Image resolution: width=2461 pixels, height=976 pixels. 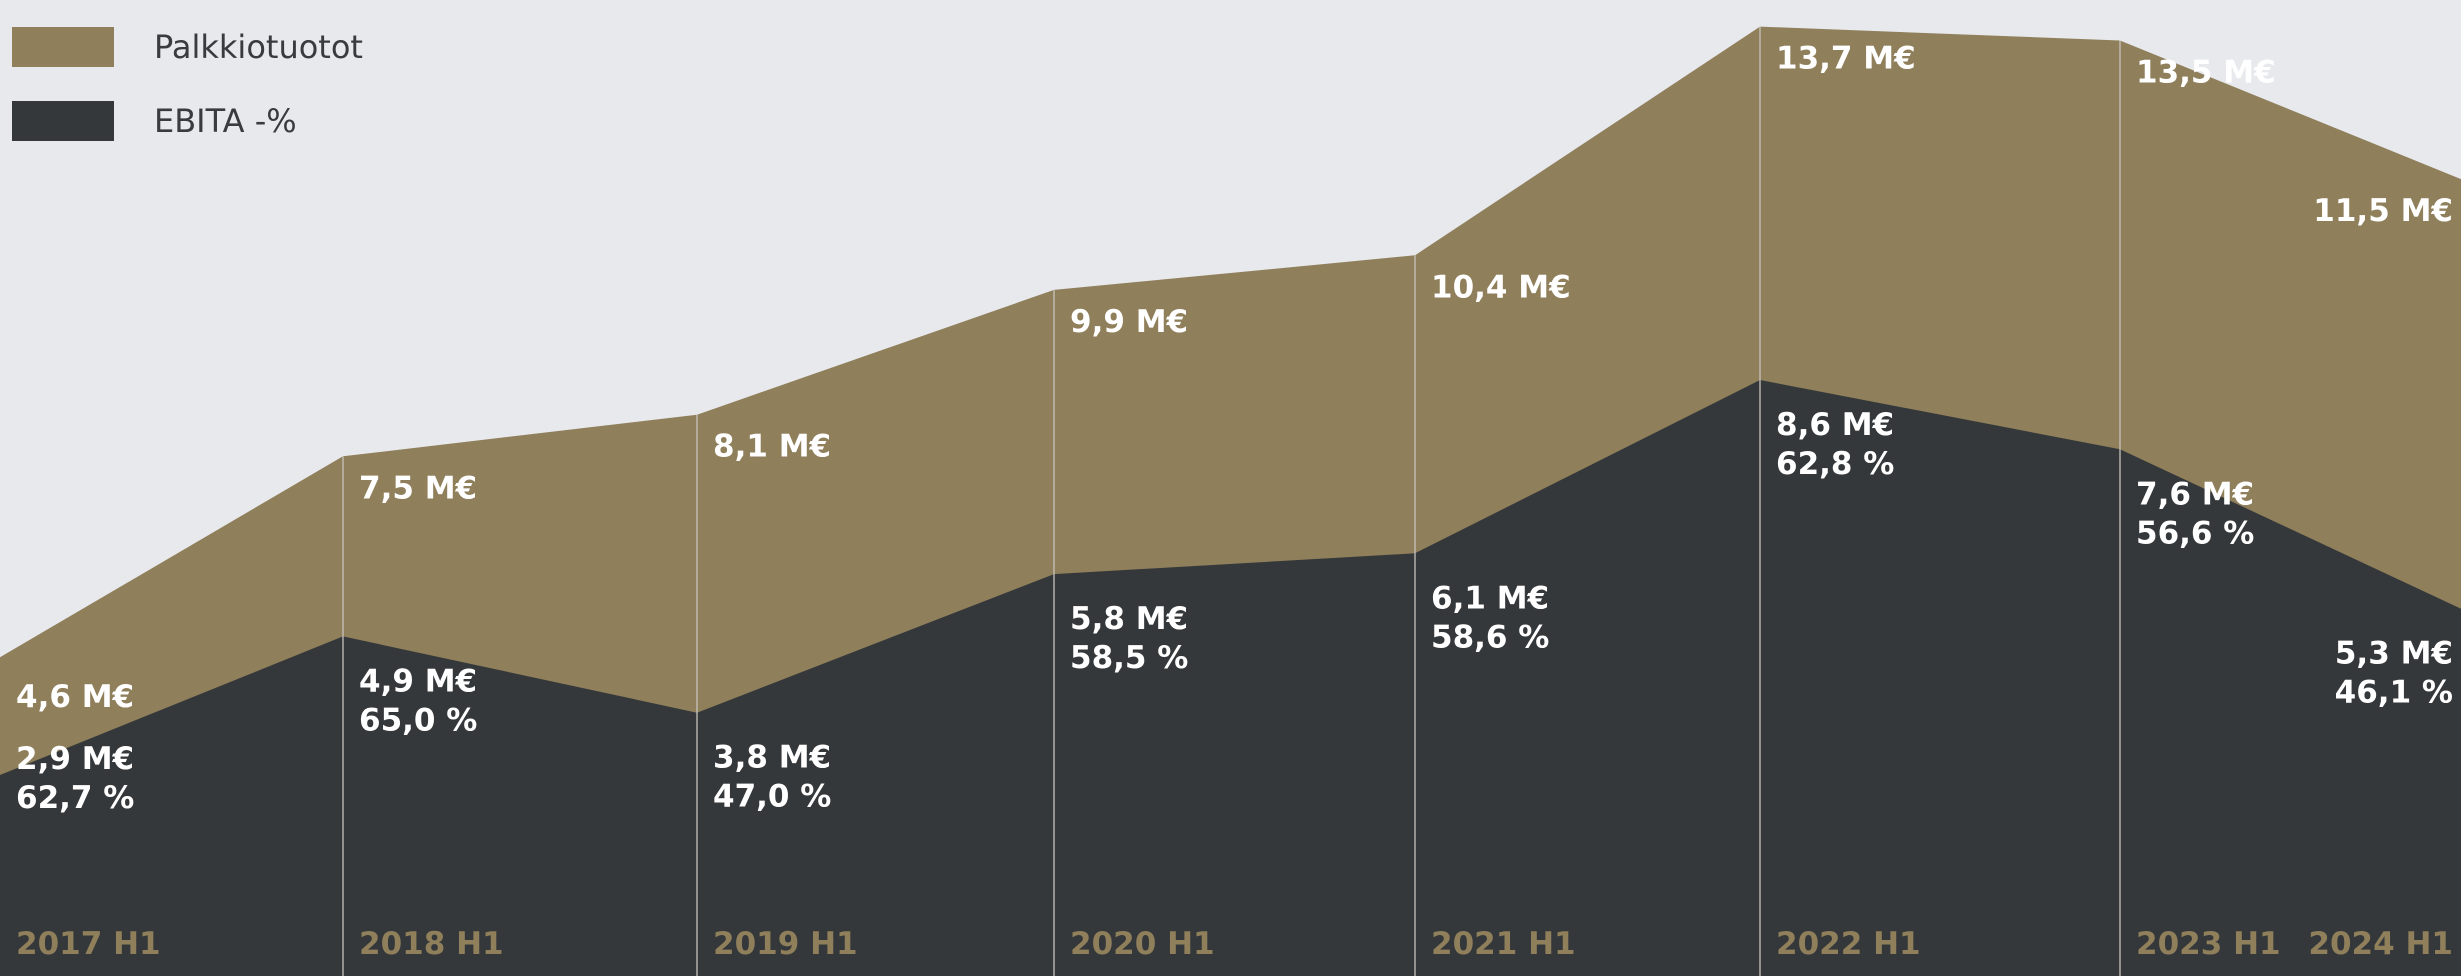 What do you see at coordinates (772, 758) in the screenshot?
I see `value-label-ebita: 3,8 M€` at bounding box center [772, 758].